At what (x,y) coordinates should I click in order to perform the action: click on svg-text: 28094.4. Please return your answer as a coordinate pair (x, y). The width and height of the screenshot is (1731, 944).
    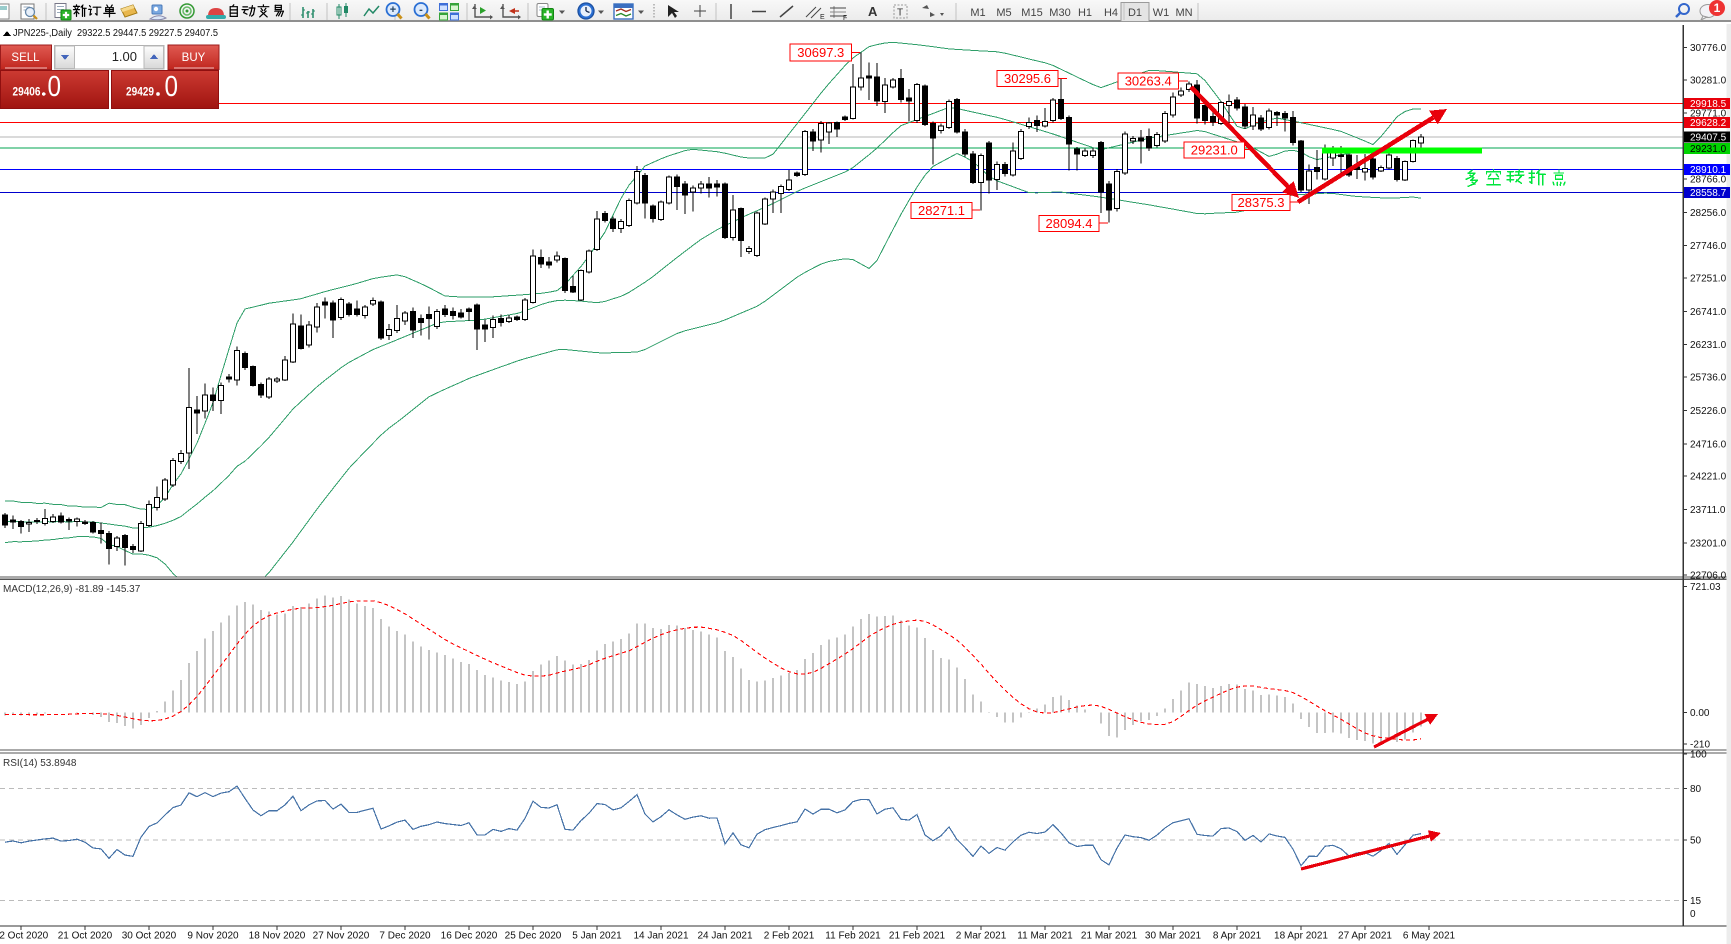
    Looking at the image, I should click on (1069, 223).